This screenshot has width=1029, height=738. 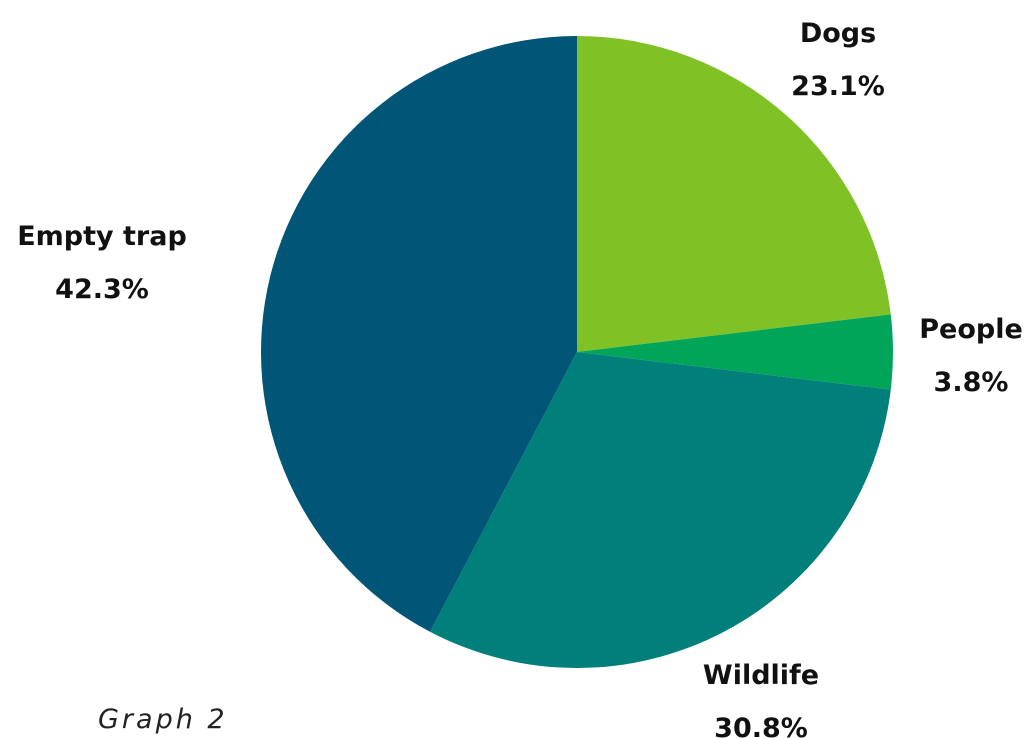 I want to click on slice-label-dogs: Dogs, so click(x=838, y=33).